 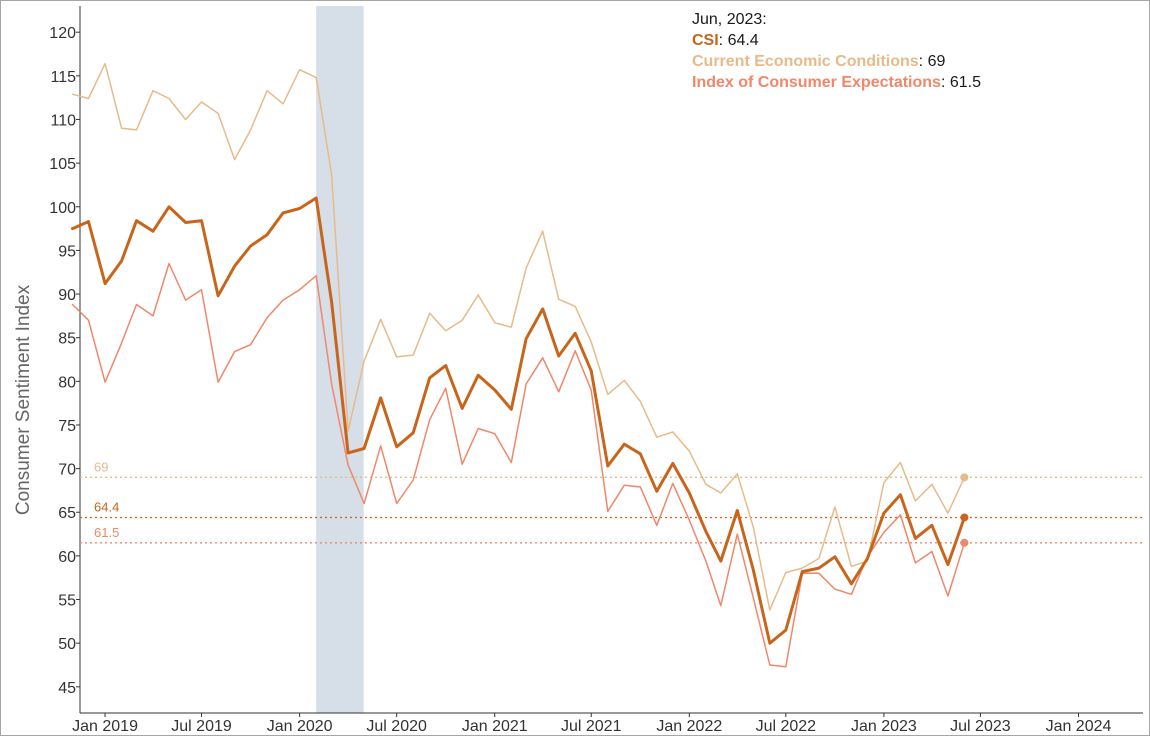 What do you see at coordinates (105, 726) in the screenshot?
I see `x-tick-label: Jan 2019` at bounding box center [105, 726].